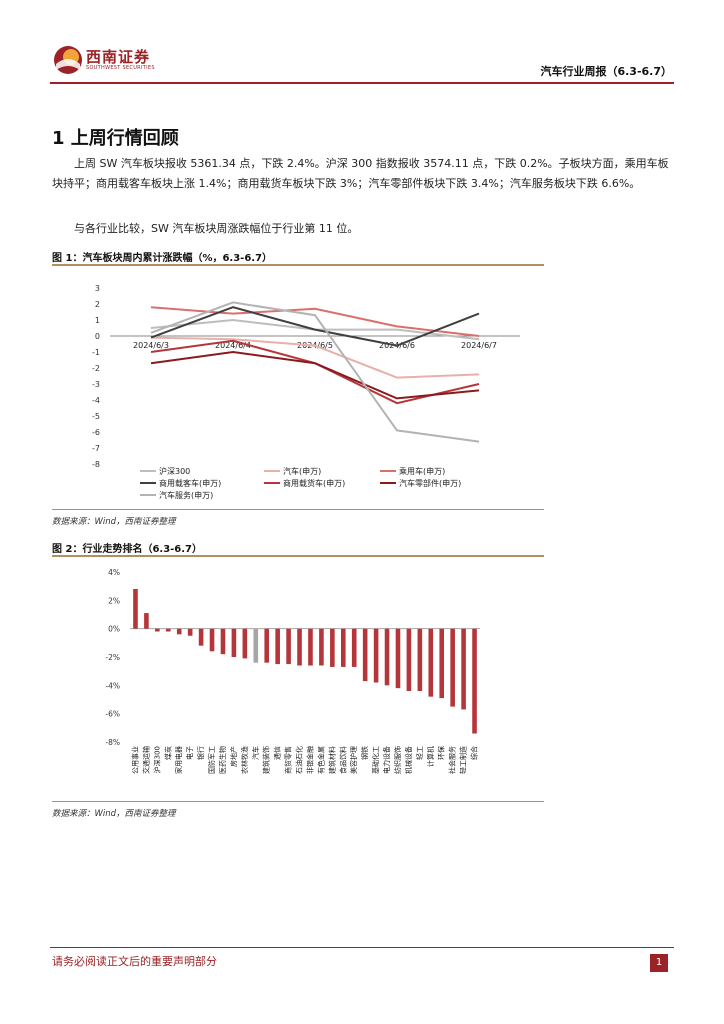 This screenshot has width=724, height=1024. What do you see at coordinates (96, 384) in the screenshot?
I see `y-tick-label: -3` at bounding box center [96, 384].